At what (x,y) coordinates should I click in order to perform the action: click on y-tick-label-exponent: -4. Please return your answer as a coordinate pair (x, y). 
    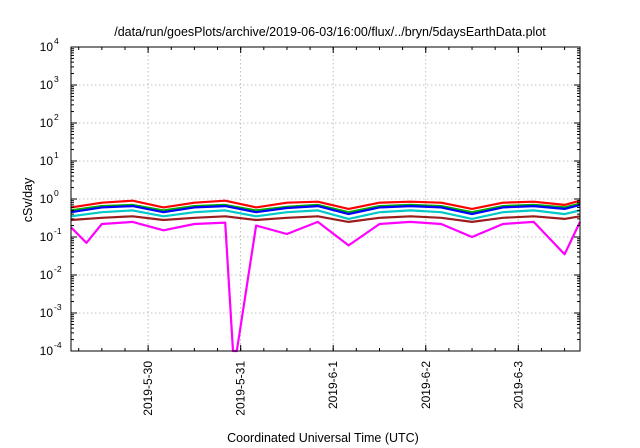
    Looking at the image, I should click on (58, 345).